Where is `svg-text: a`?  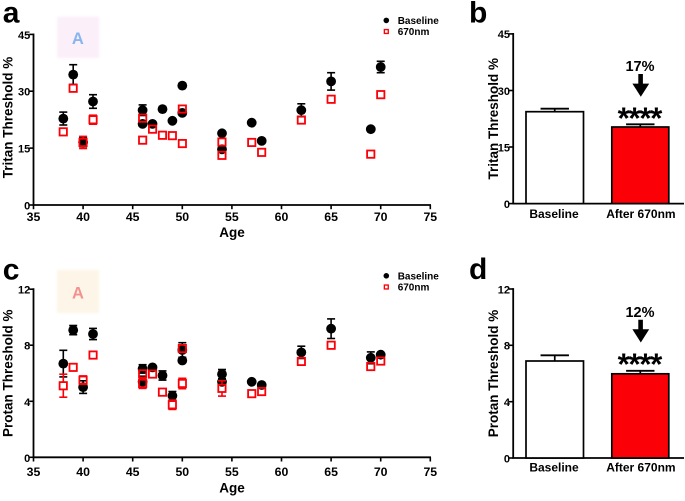
svg-text: a is located at coordinates (11, 14).